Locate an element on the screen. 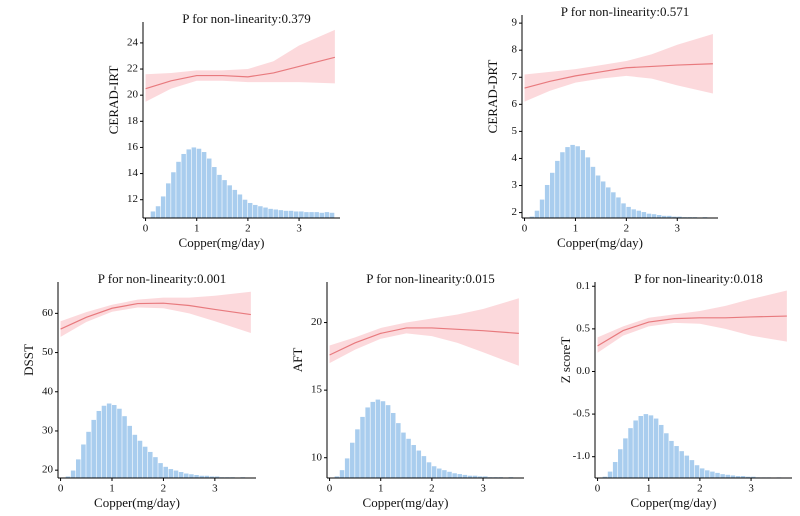 This screenshot has height=516, width=800. x-tick-label: 0 is located at coordinates (598, 489).